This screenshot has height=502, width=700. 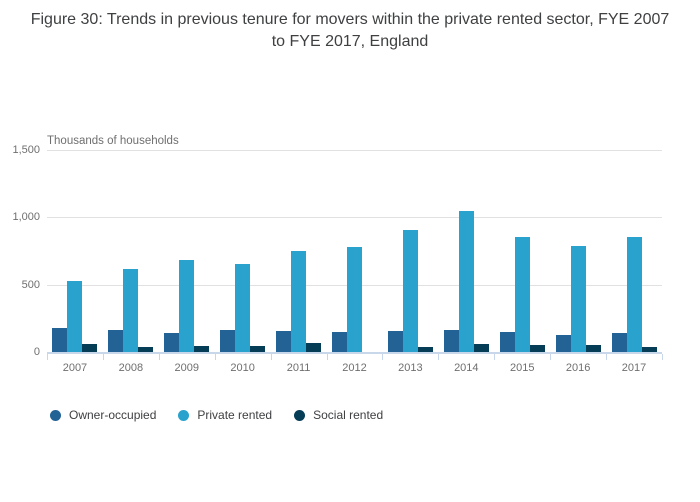 What do you see at coordinates (235, 415) in the screenshot?
I see `legend-label-private-rented: Private rented` at bounding box center [235, 415].